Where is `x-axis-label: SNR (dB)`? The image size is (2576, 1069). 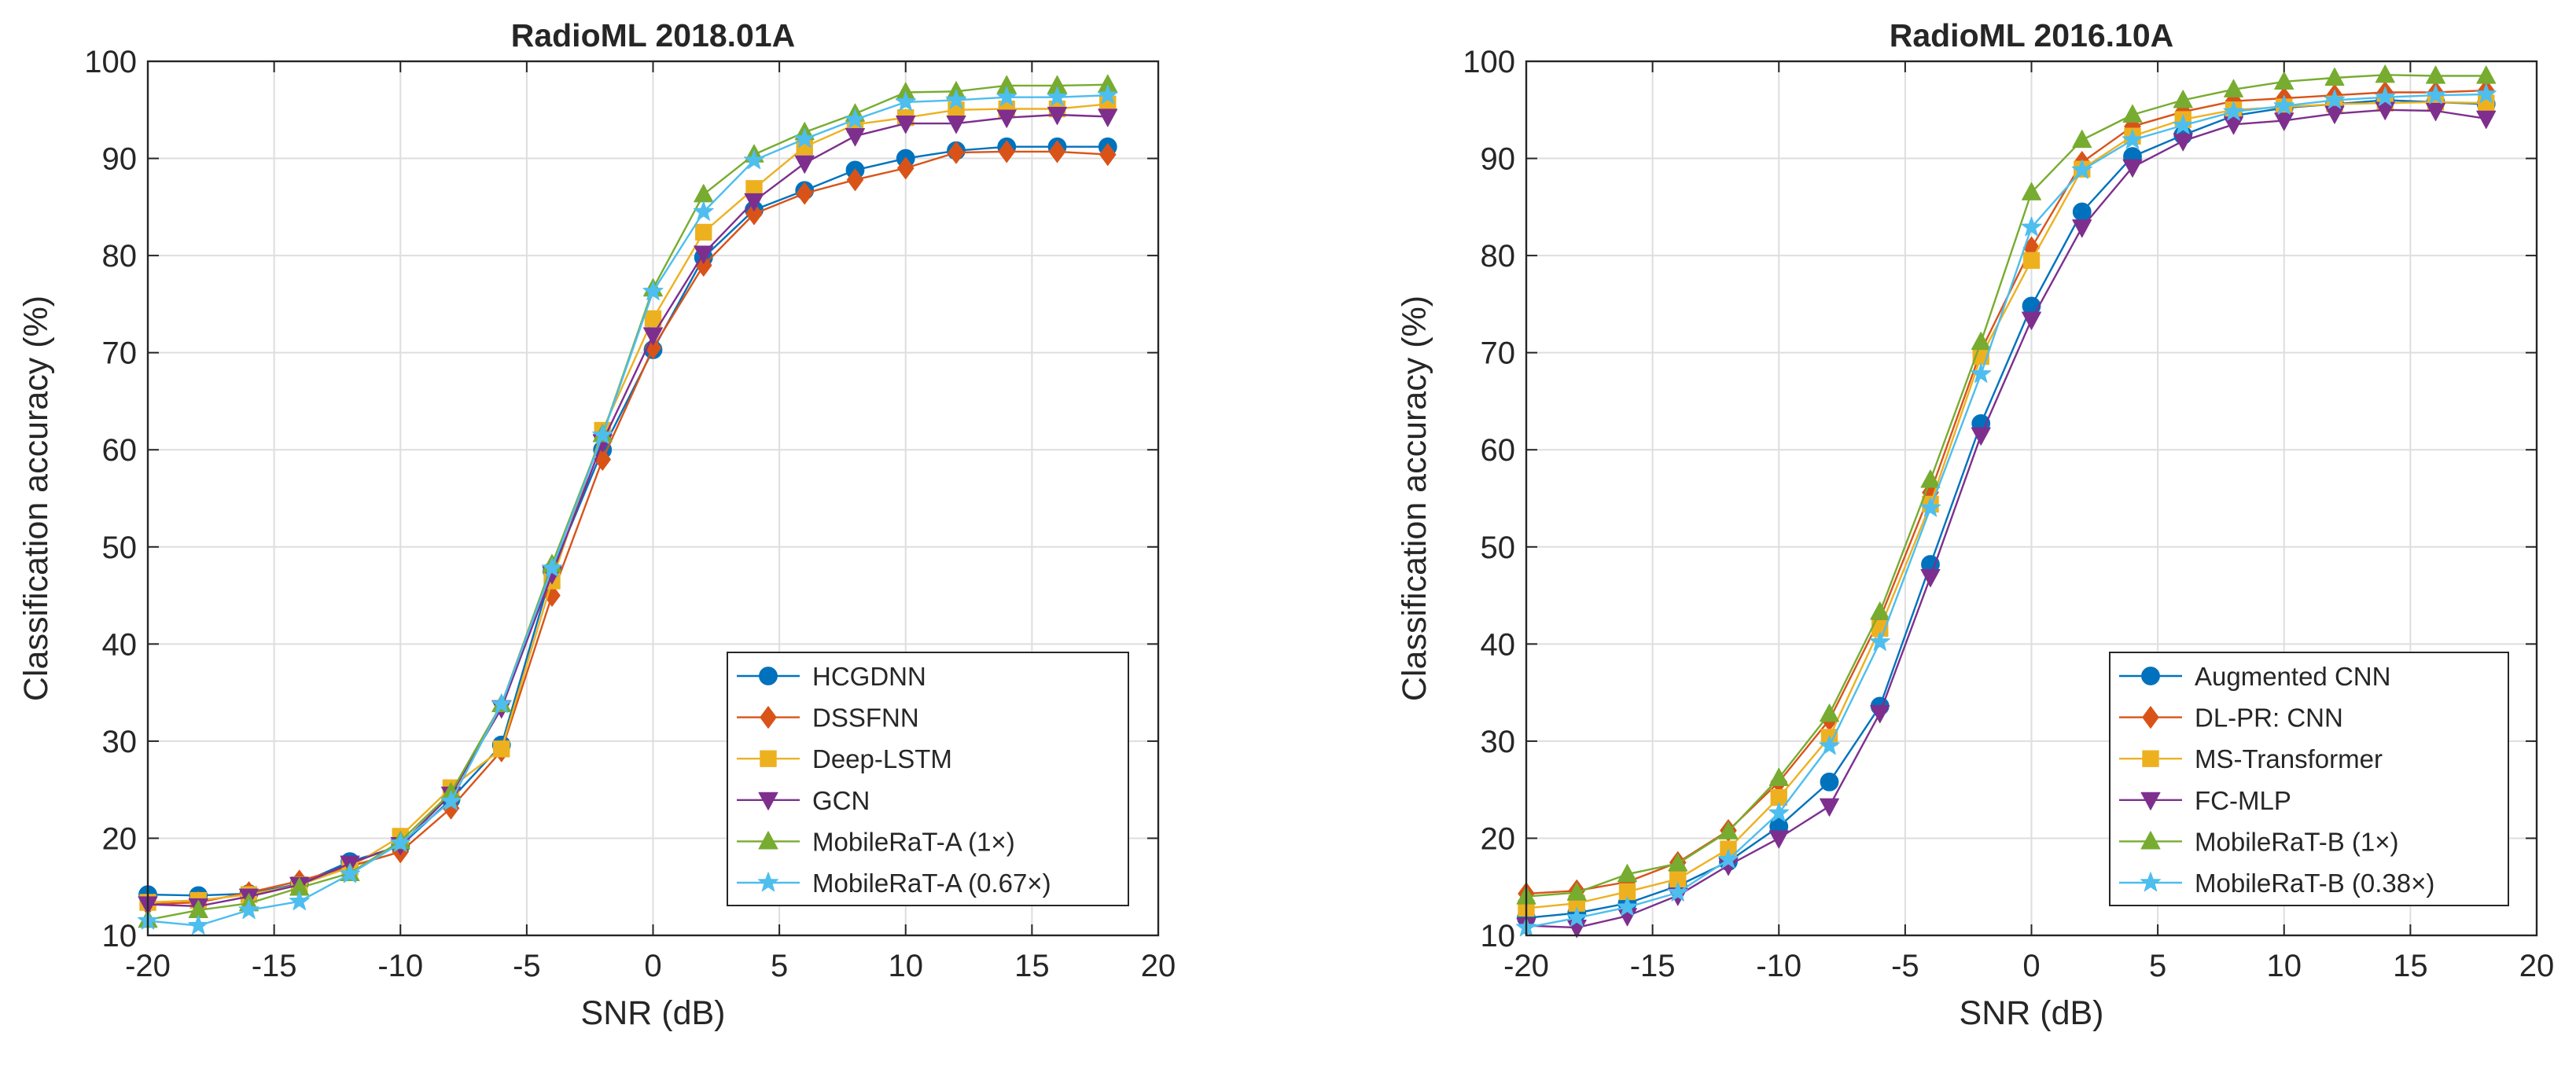 x-axis-label: SNR (dB) is located at coordinates (653, 1013).